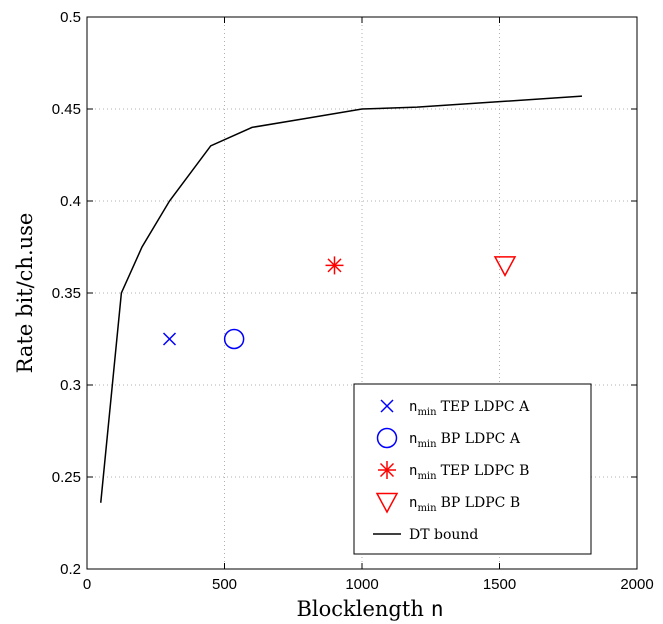 The width and height of the screenshot is (663, 624). I want to click on y-tick-label: 0.45, so click(66, 109).